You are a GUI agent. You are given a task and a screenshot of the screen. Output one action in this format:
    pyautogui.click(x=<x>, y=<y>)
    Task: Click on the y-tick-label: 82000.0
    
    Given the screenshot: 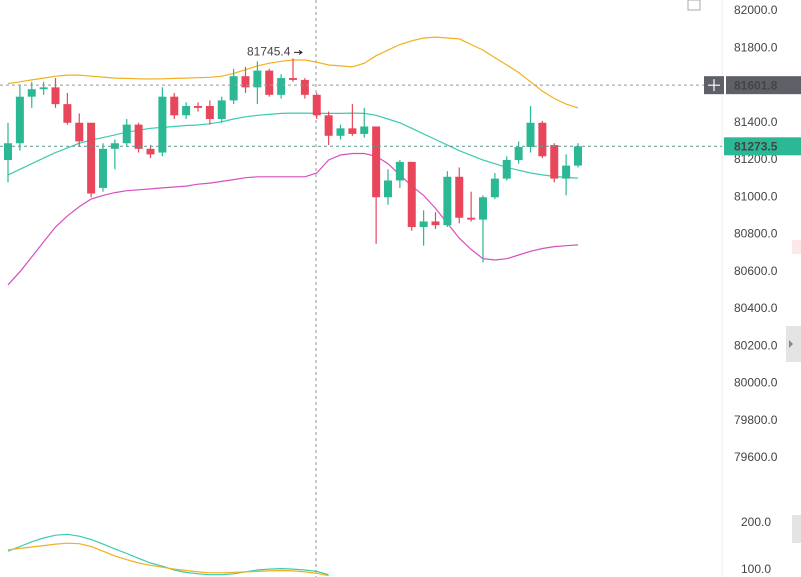 What is the action you would take?
    pyautogui.click(x=756, y=10)
    